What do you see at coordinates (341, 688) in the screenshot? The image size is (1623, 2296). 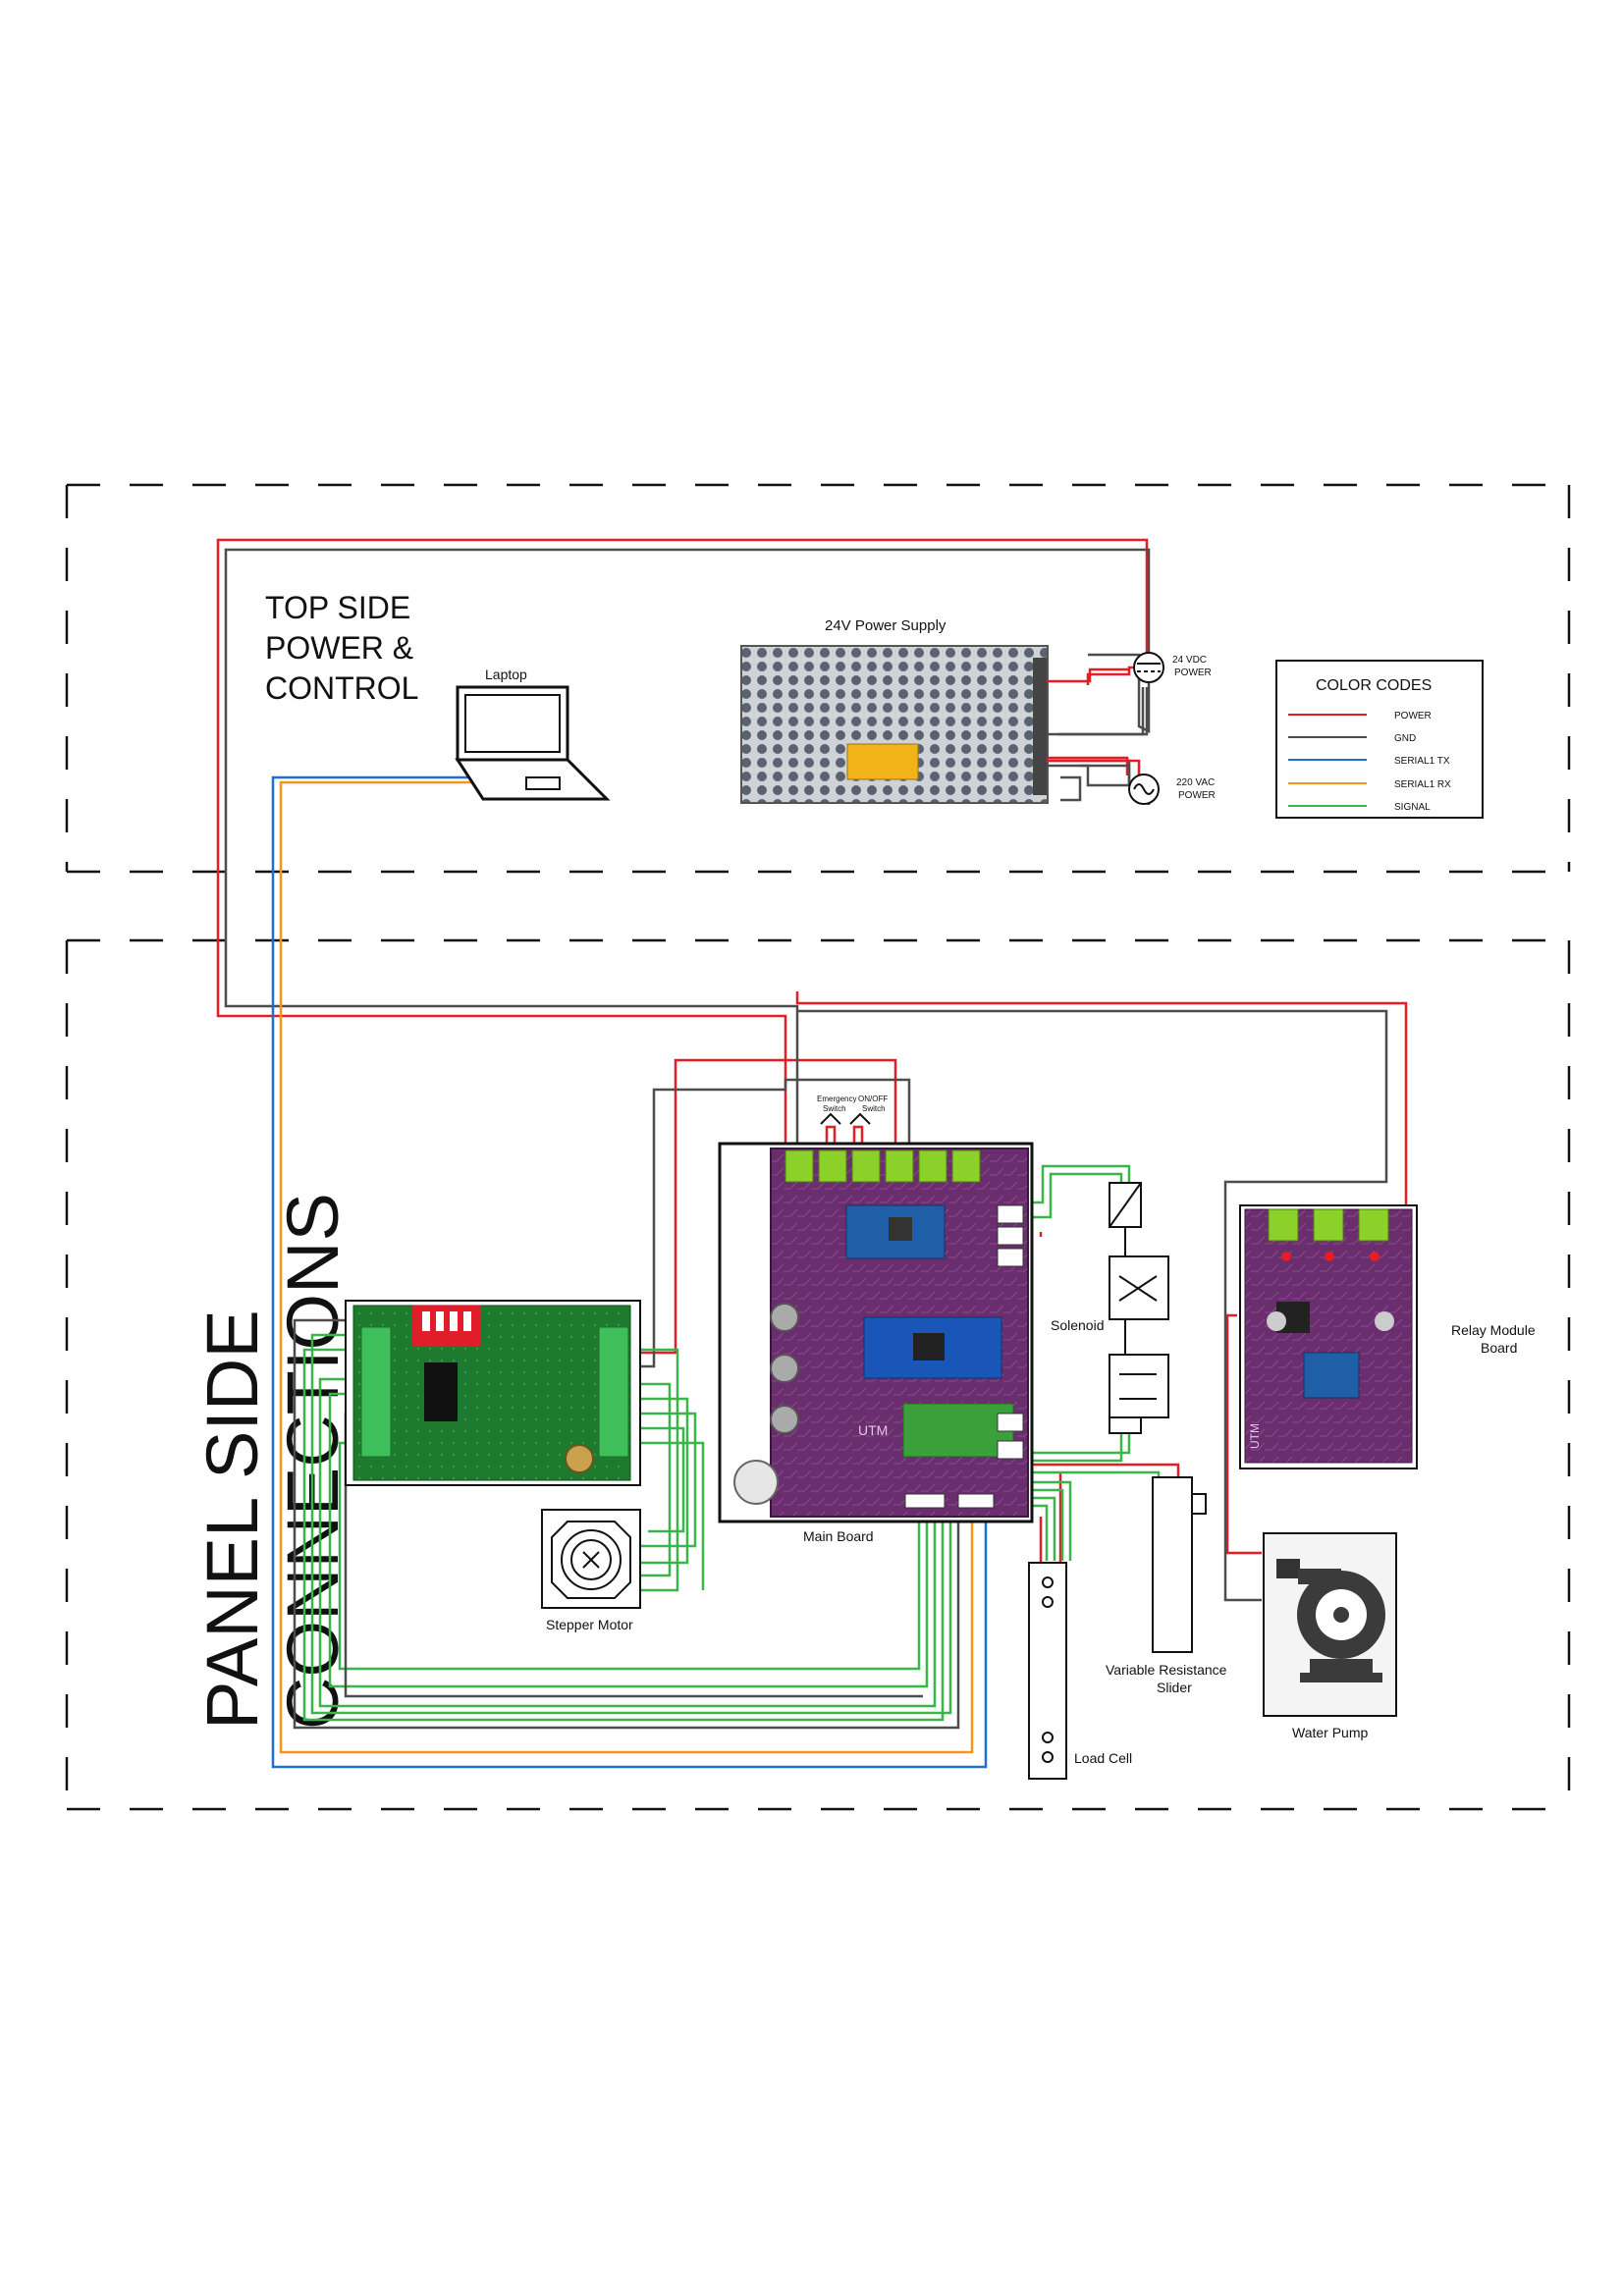 I see `svg-text: CONTROL` at bounding box center [341, 688].